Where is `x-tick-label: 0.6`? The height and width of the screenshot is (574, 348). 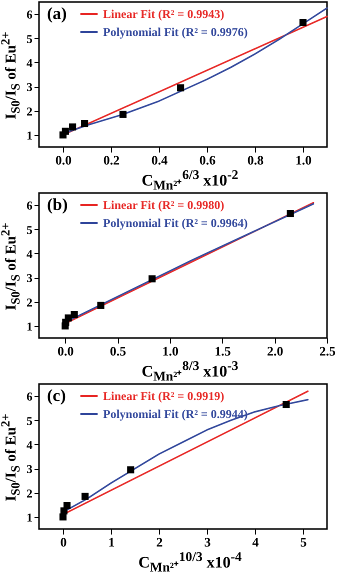 x-tick-label: 0.6 is located at coordinates (207, 160).